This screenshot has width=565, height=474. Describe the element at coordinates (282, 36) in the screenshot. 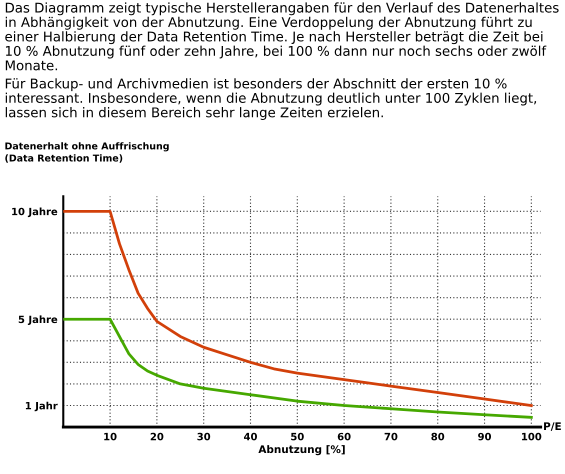

I see `chart-title: Das Diagramm zeigt typische Herstellerangaben für den Verlauf des Datenerhaltes in Abhängigkeit von der Abnutzung. Eine Verdoppelung der Abnutzung führt zu einer Halbierung der Data Retention Time. Je nach Hersteller beträgt die Zeit bei 10 % Abnutzung fünf oder zehn Jahre, bei 100 % dann nur noch sechs oder zwölf Monate.` at that location.